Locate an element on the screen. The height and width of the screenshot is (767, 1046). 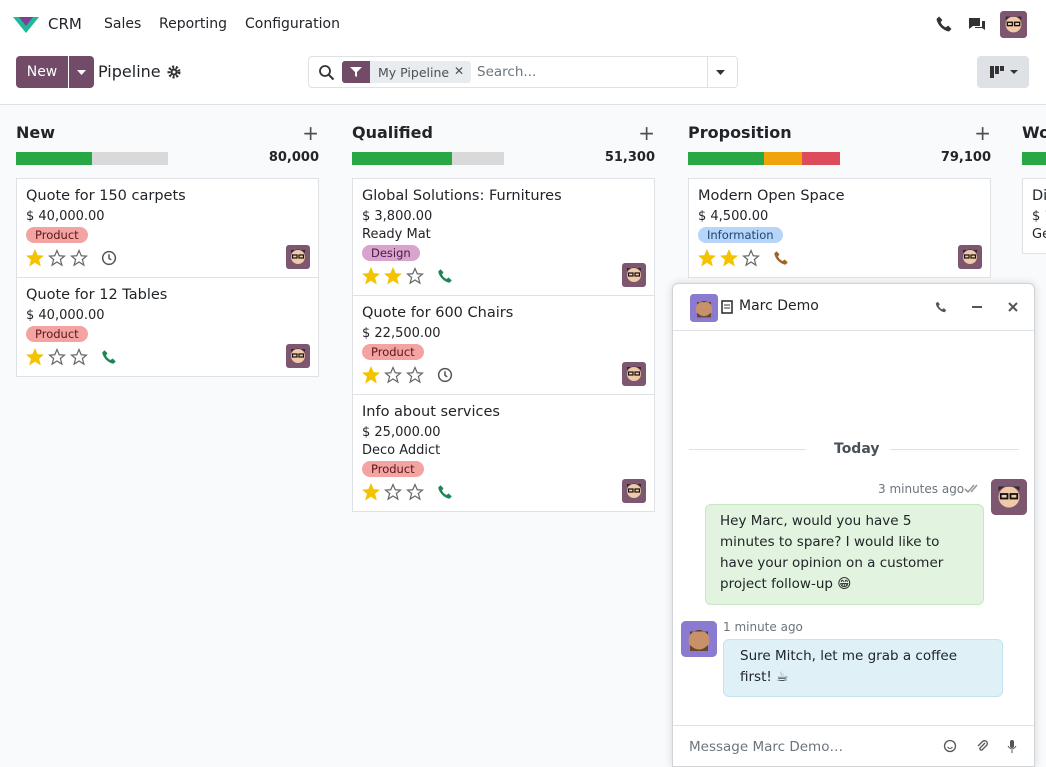
card-list: Modern Open Space $ 4,500.00 Information is located at coordinates (839, 228).